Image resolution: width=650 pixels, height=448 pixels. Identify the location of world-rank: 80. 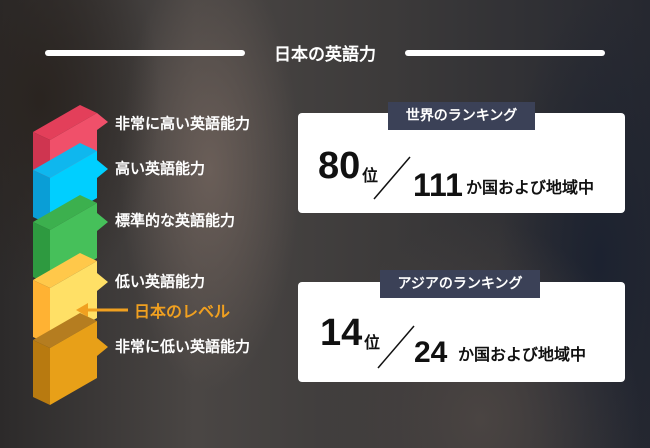
(339, 166).